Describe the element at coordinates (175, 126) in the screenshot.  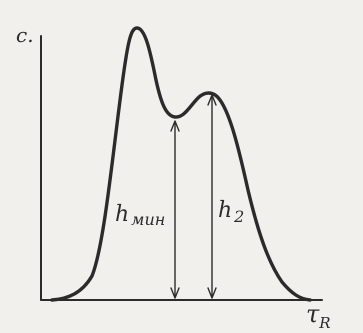
I see `h-min-arrow-head-top` at that location.